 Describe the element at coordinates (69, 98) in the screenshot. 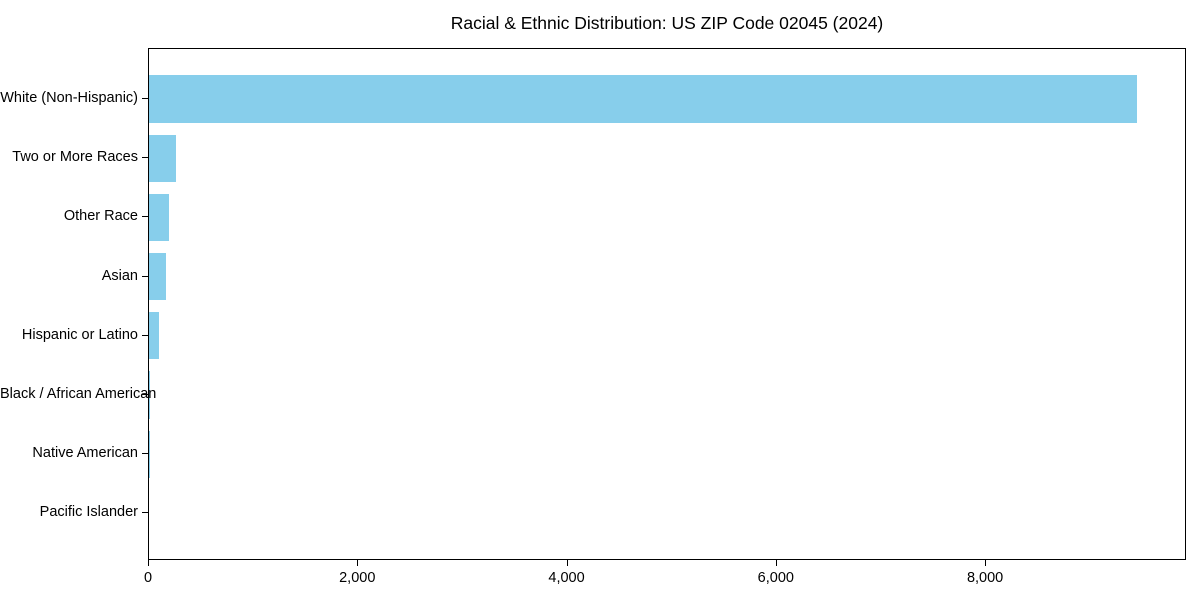

I see `y-tick-label: White (Non-Hispanic)` at that location.